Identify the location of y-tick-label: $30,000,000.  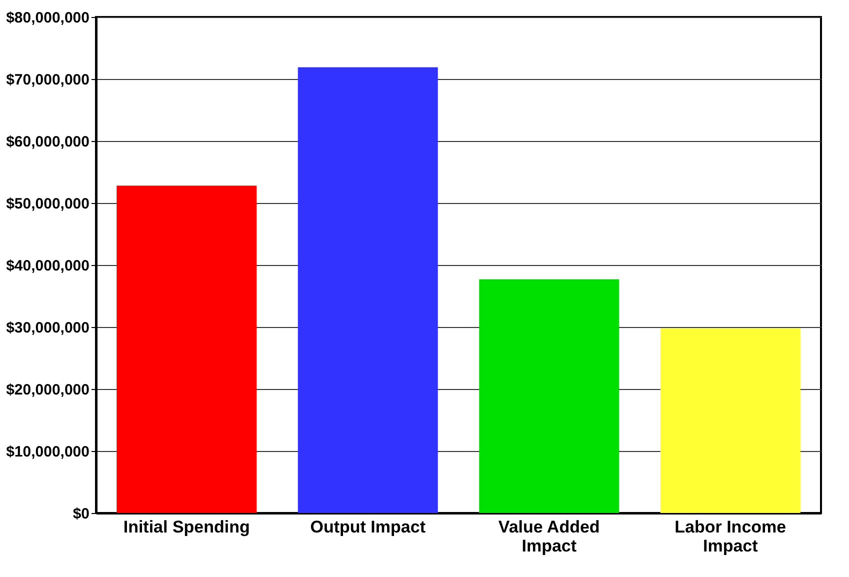
(48, 328).